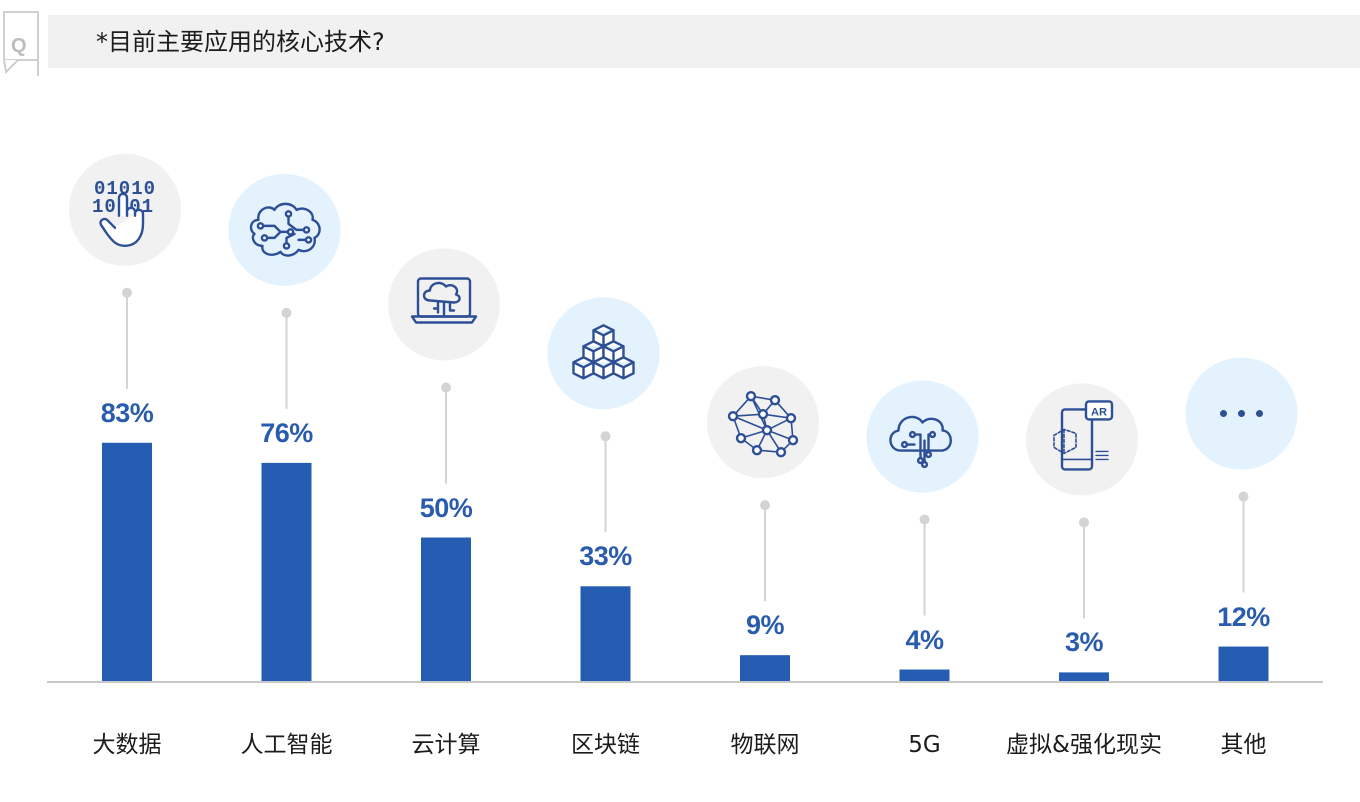 Image resolution: width=1360 pixels, height=802 pixels. Describe the element at coordinates (924, 745) in the screenshot. I see `category-label-5: 5G` at that location.